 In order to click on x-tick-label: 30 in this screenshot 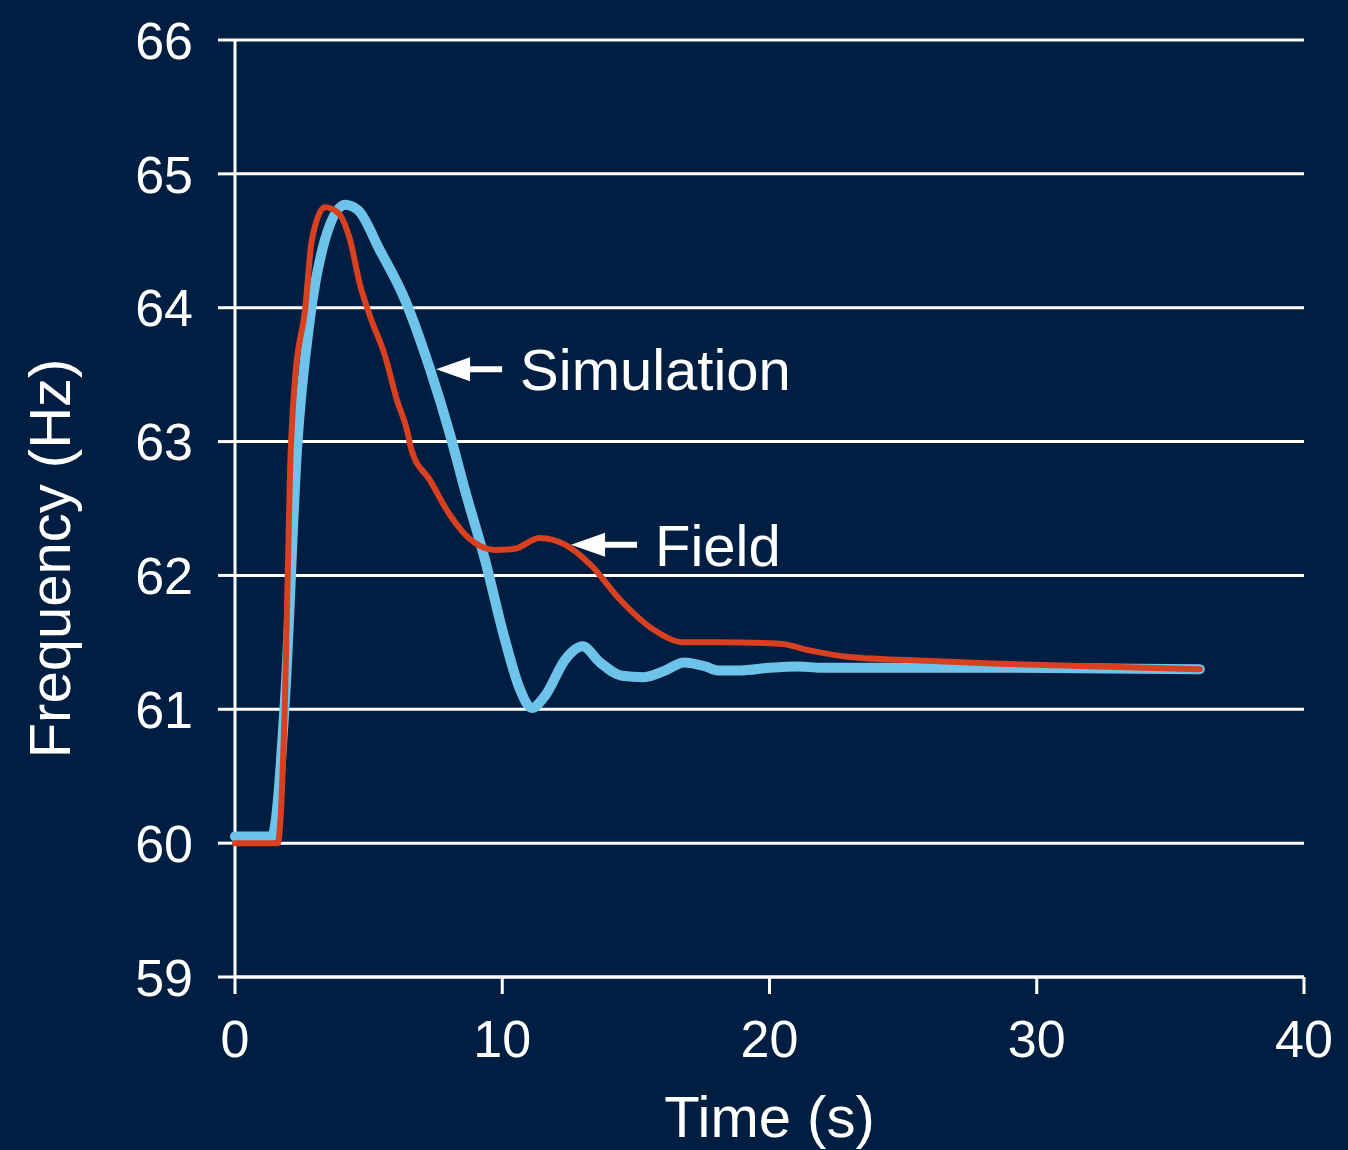, I will do `click(1036, 1039)`.